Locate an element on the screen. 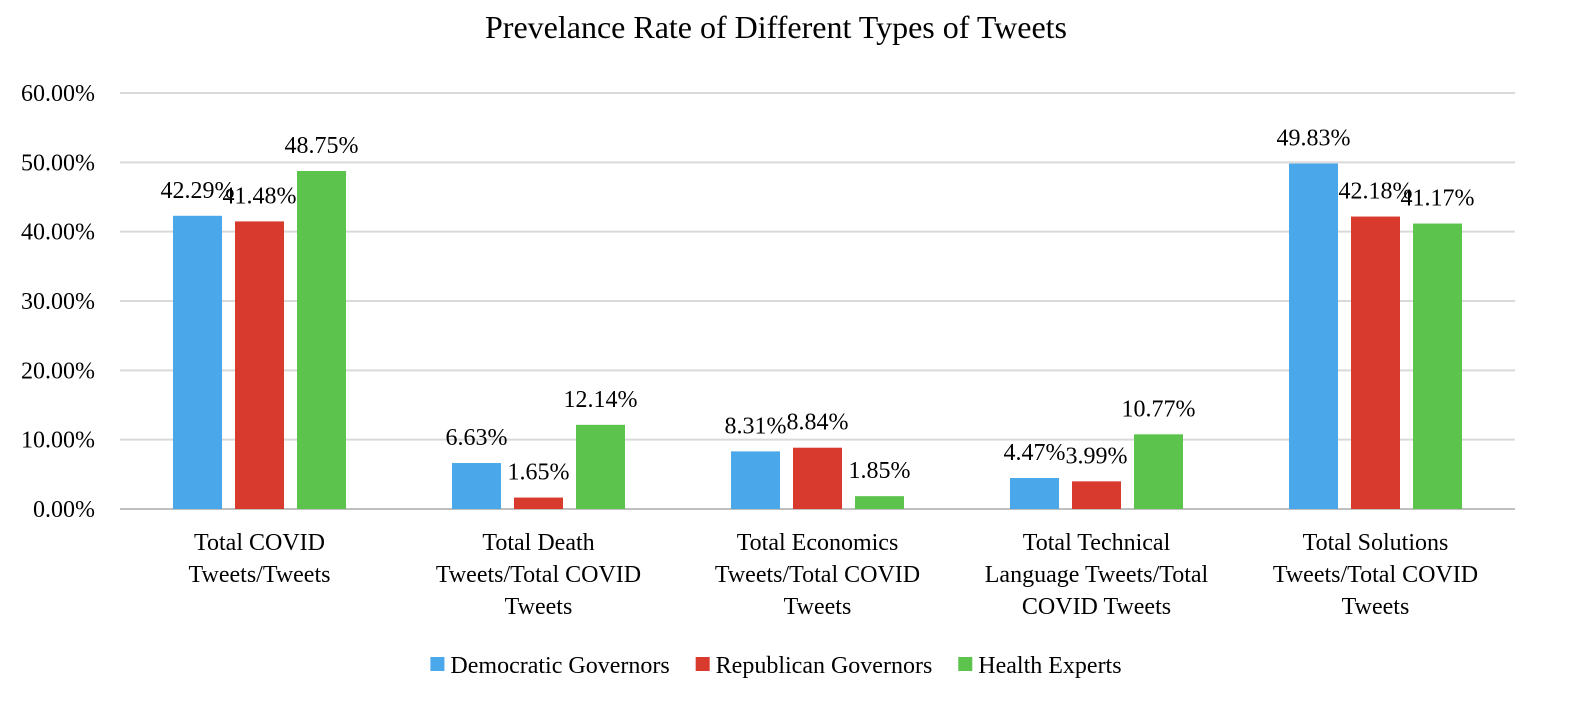 Image resolution: width=1592 pixels, height=717 pixels. category-label: Tweets/Tweets is located at coordinates (260, 575).